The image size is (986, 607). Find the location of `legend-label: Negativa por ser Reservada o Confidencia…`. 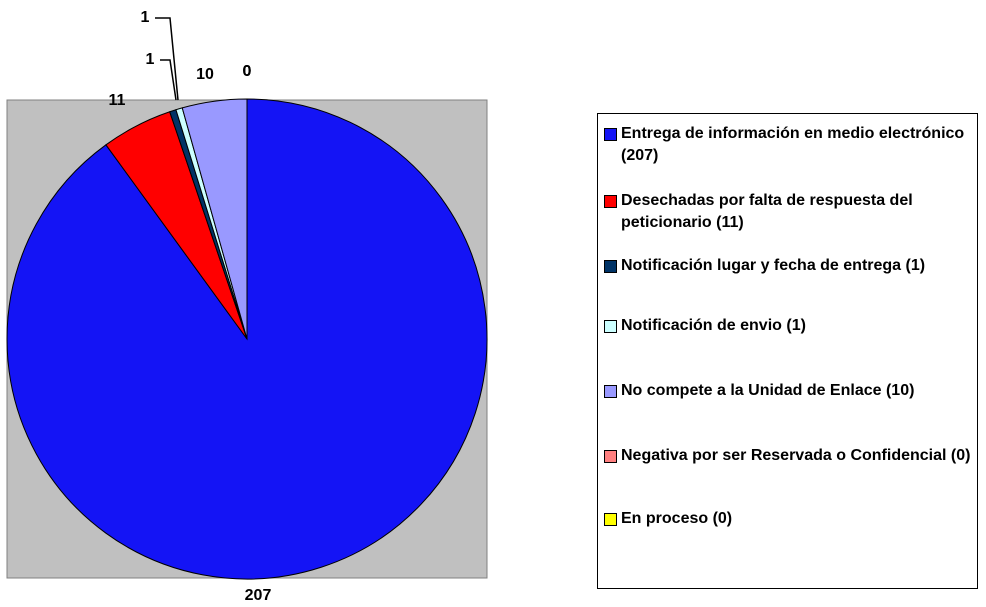

legend-label: Negativa por ser Reservada o Confidencia… is located at coordinates (796, 455).